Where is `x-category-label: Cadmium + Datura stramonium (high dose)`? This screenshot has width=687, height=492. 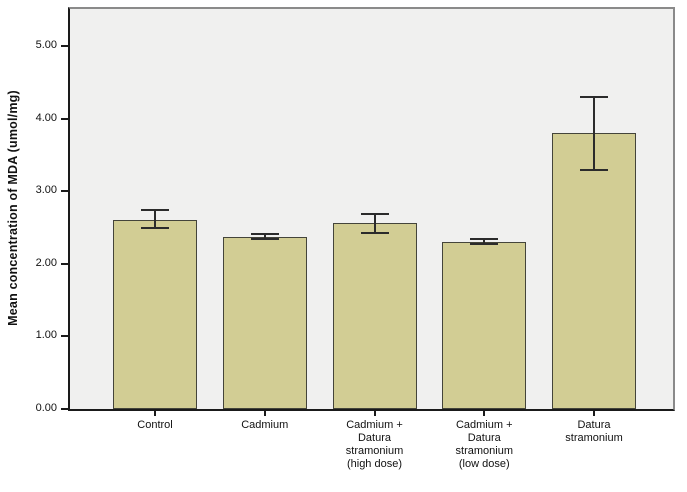 x-category-label: Cadmium + Datura stramonium (high dose) is located at coordinates (374, 444).